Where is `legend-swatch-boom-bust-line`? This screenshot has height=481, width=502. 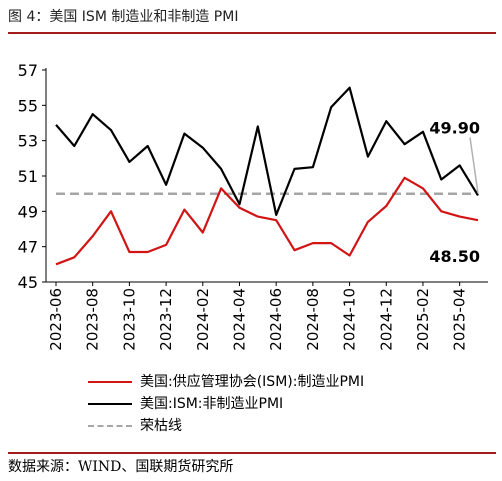 legend-swatch-boom-bust-line is located at coordinates (110, 426).